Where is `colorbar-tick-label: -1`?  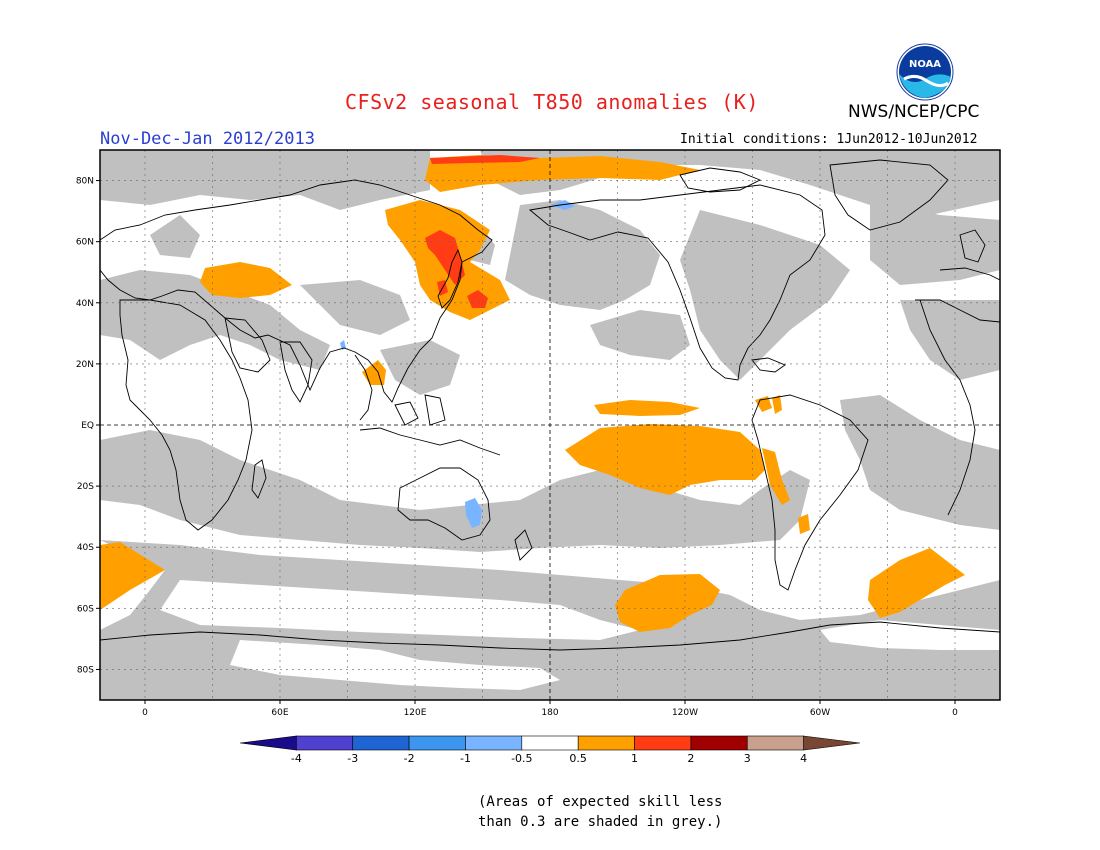
colorbar-tick-label: -1 is located at coordinates (465, 758).